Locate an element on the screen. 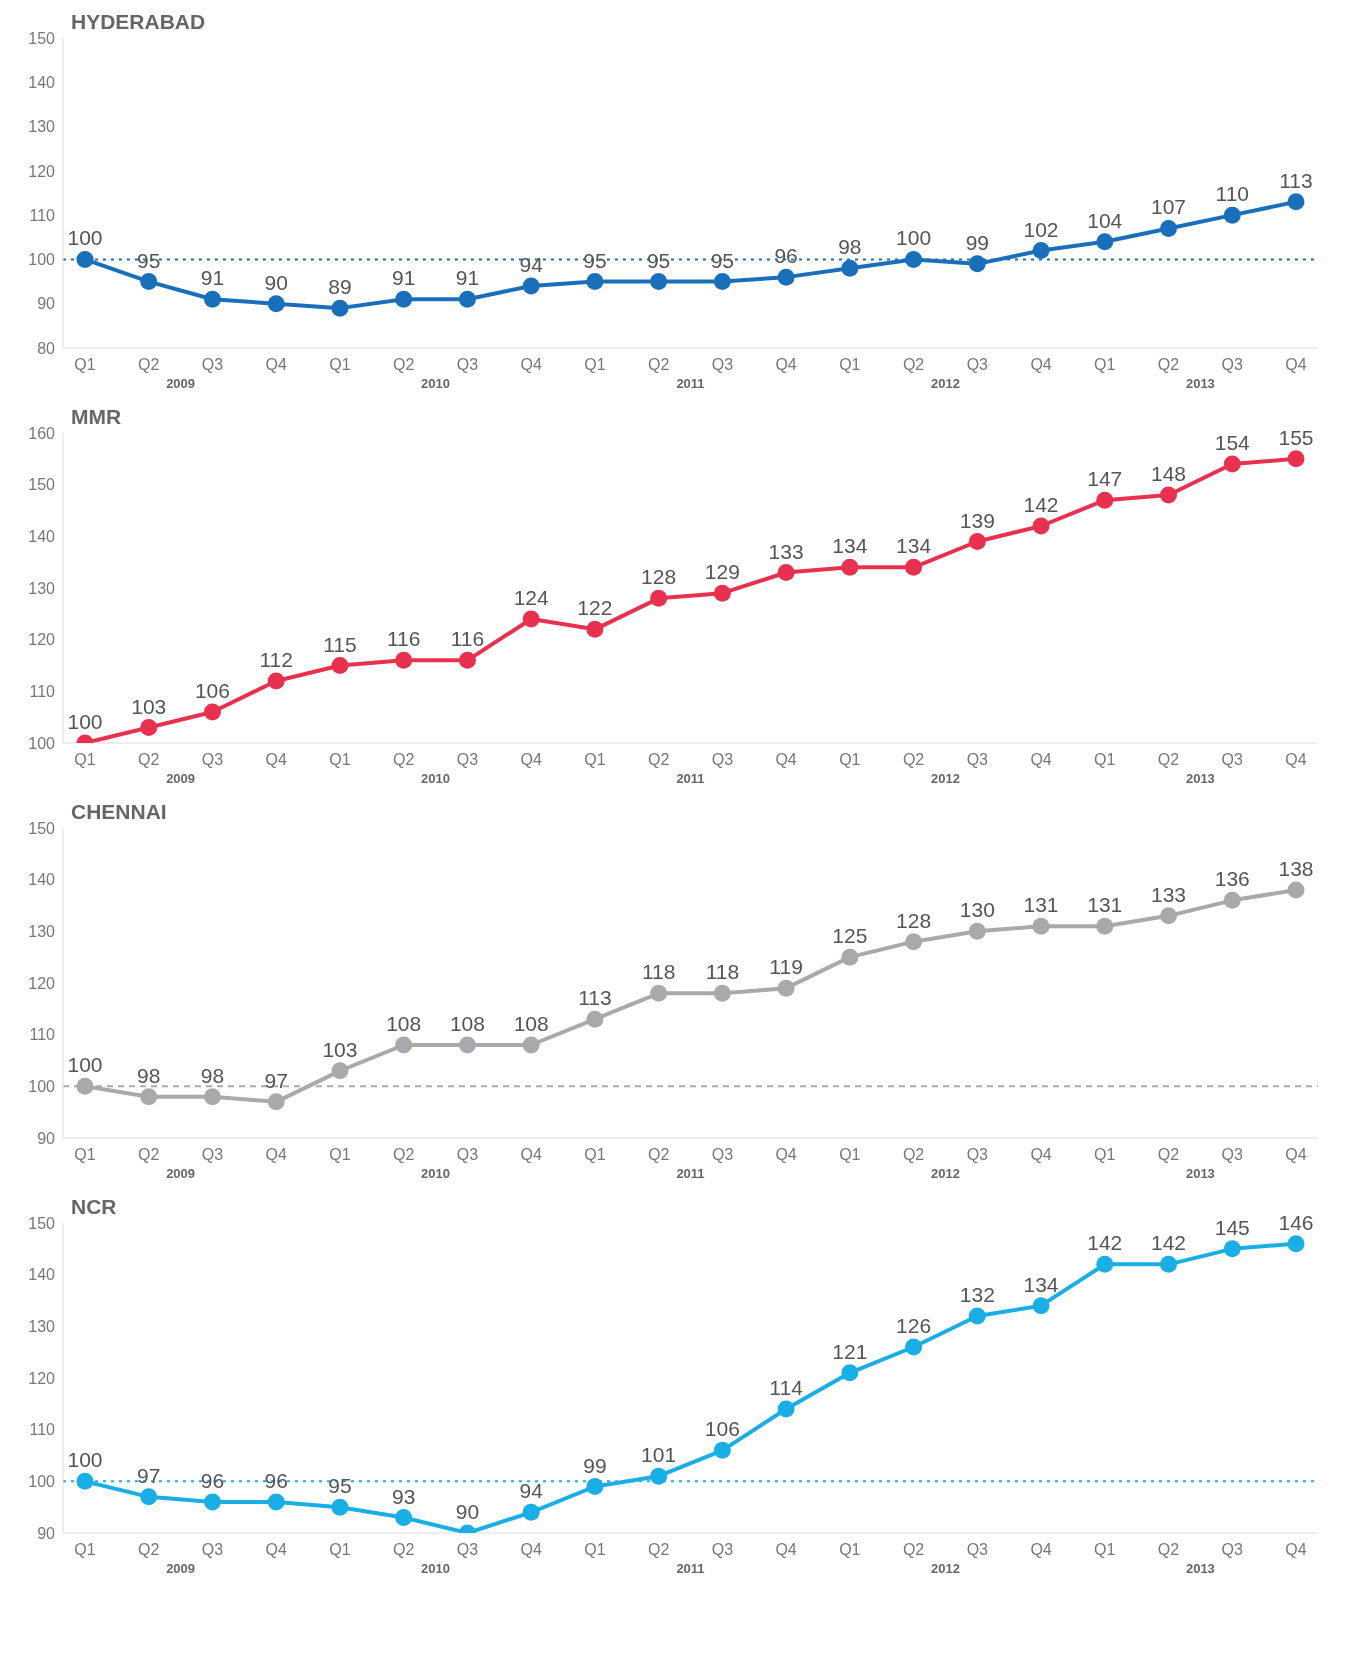 The height and width of the screenshot is (1664, 1367). y-tick-label: 150 is located at coordinates (42, 1223).